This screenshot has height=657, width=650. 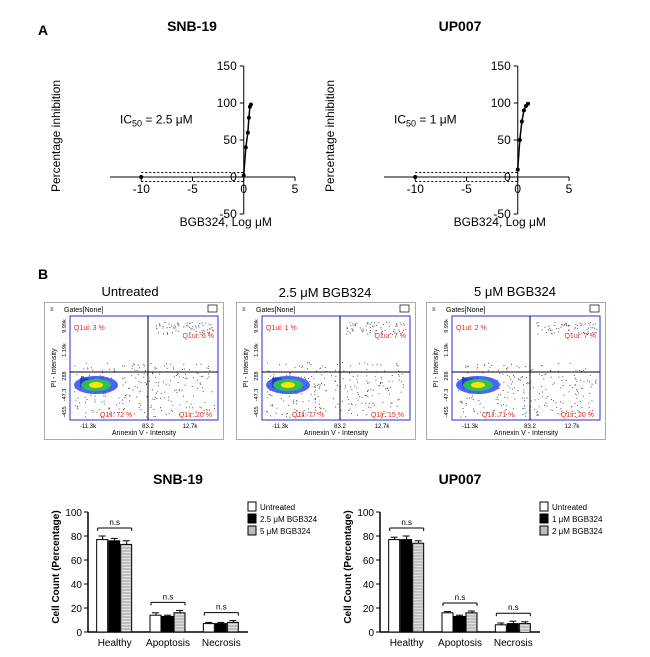 I want to click on flow-x-tick: 12.7k, so click(x=573, y=427).